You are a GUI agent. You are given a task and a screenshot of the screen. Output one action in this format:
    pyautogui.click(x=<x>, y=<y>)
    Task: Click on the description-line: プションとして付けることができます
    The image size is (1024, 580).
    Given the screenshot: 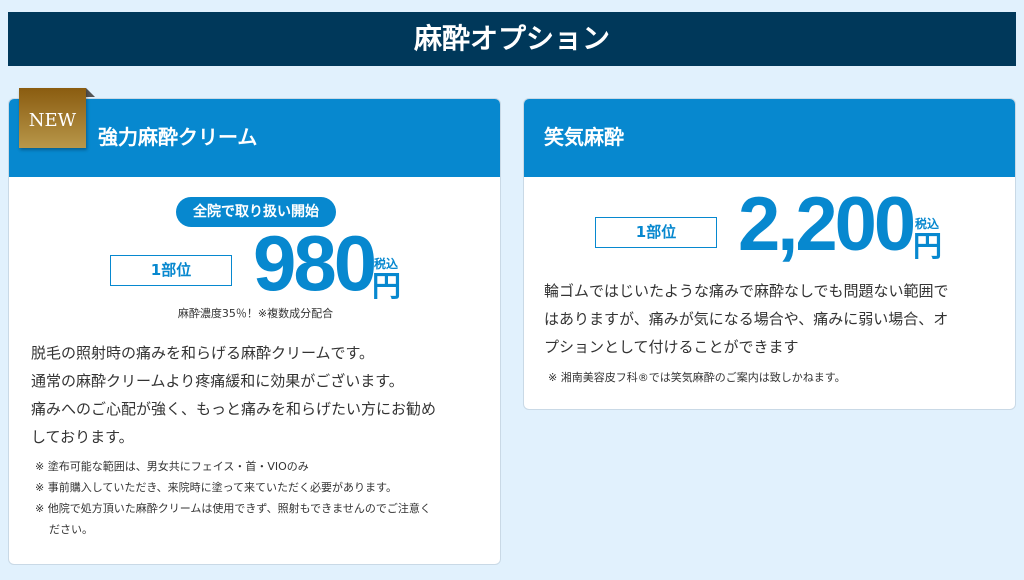 What is the action you would take?
    pyautogui.click(x=671, y=347)
    